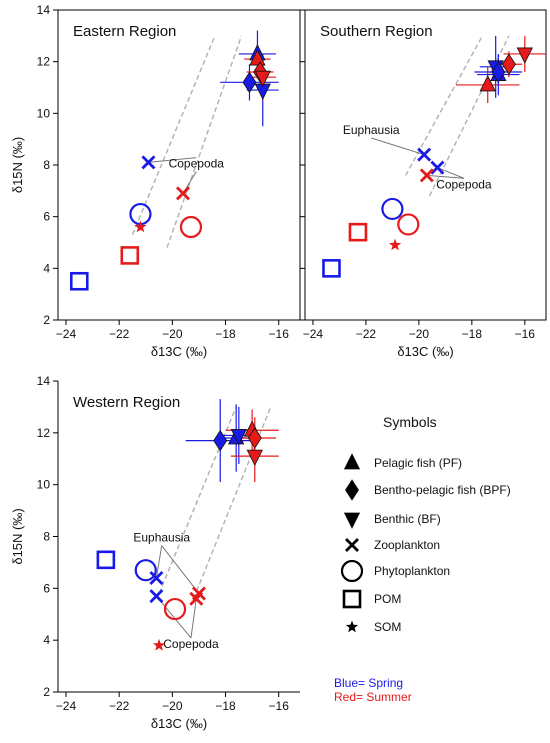 This screenshot has width=550, height=743. I want to click on data-point-triangle, so click(487, 83).